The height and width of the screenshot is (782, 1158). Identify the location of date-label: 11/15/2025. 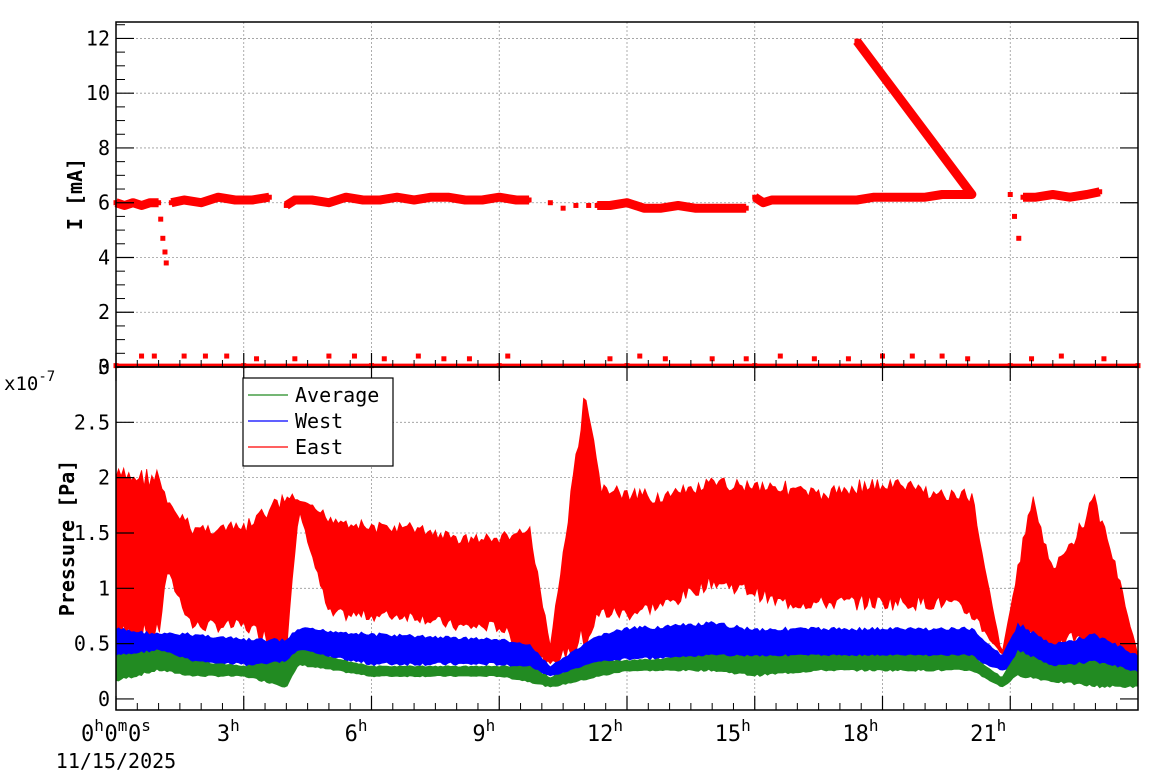
(116, 761).